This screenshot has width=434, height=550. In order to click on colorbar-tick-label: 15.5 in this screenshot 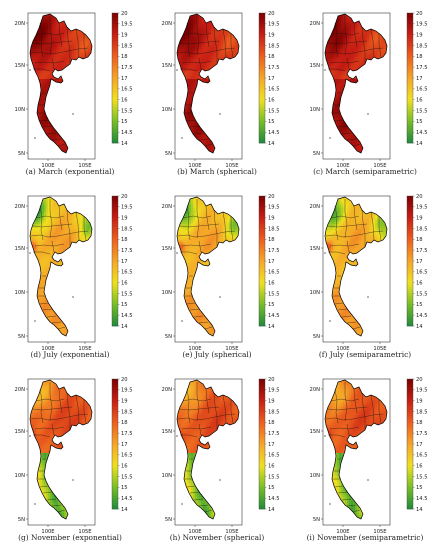, I will do `click(274, 294)`.